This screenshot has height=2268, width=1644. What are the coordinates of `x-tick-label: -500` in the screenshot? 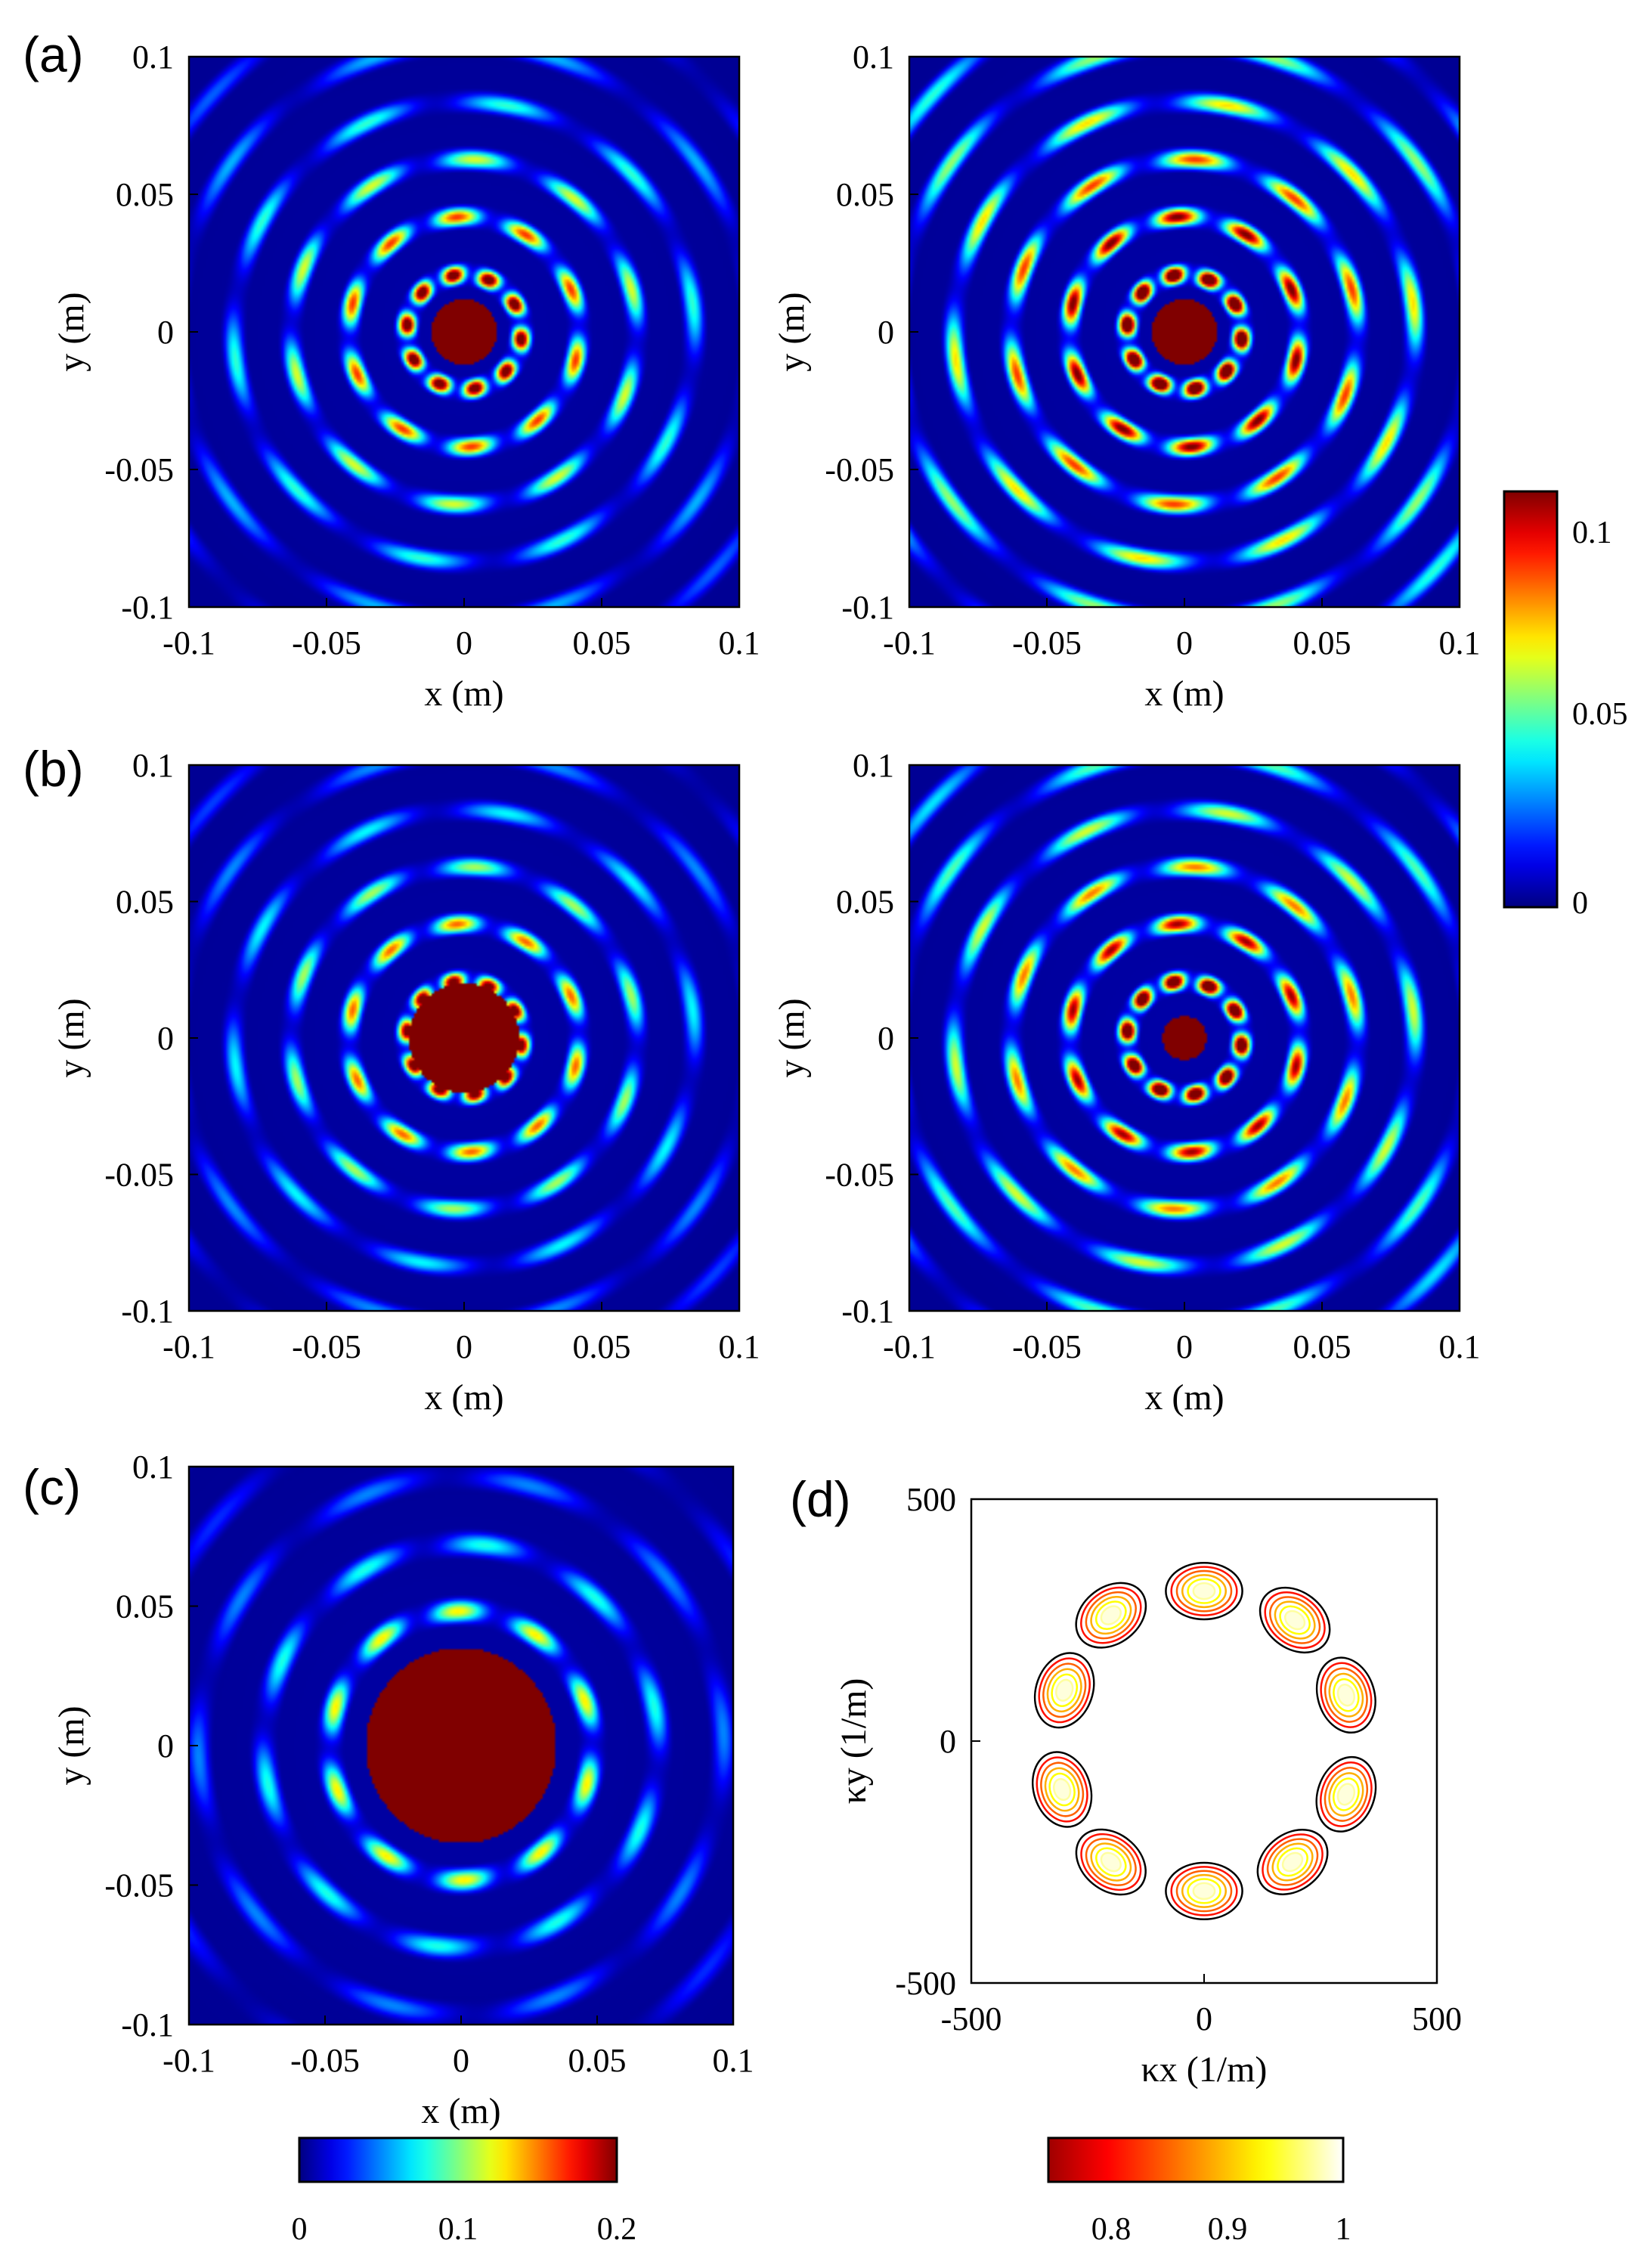 It's located at (971, 2018).